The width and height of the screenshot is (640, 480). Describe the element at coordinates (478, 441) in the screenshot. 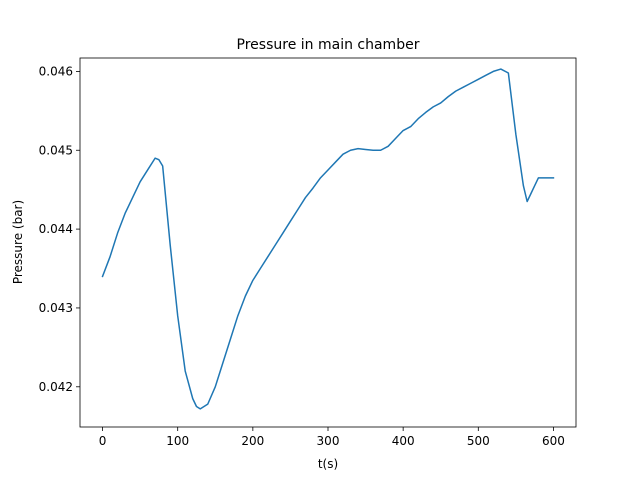

I see `x-tick-label: 500` at that location.